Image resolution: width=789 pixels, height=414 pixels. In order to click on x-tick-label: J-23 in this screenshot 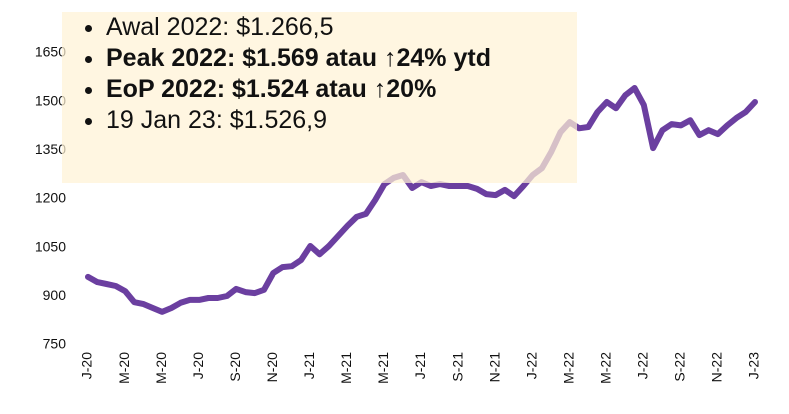, I will do `click(754, 365)`.